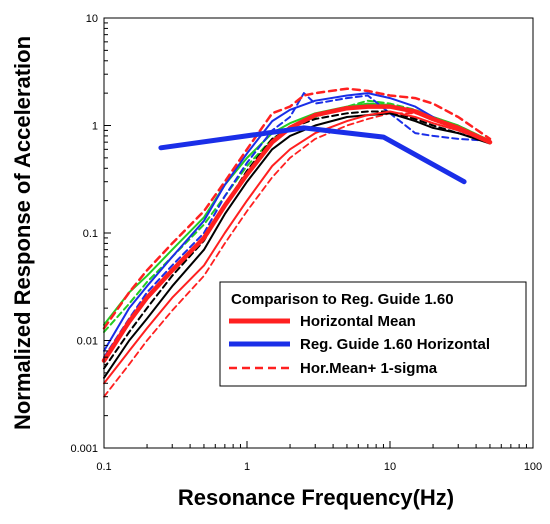 The image size is (550, 524). I want to click on legend-label-mean-plus-sigma: Hor.Mean+ 1-sigma, so click(369, 368).